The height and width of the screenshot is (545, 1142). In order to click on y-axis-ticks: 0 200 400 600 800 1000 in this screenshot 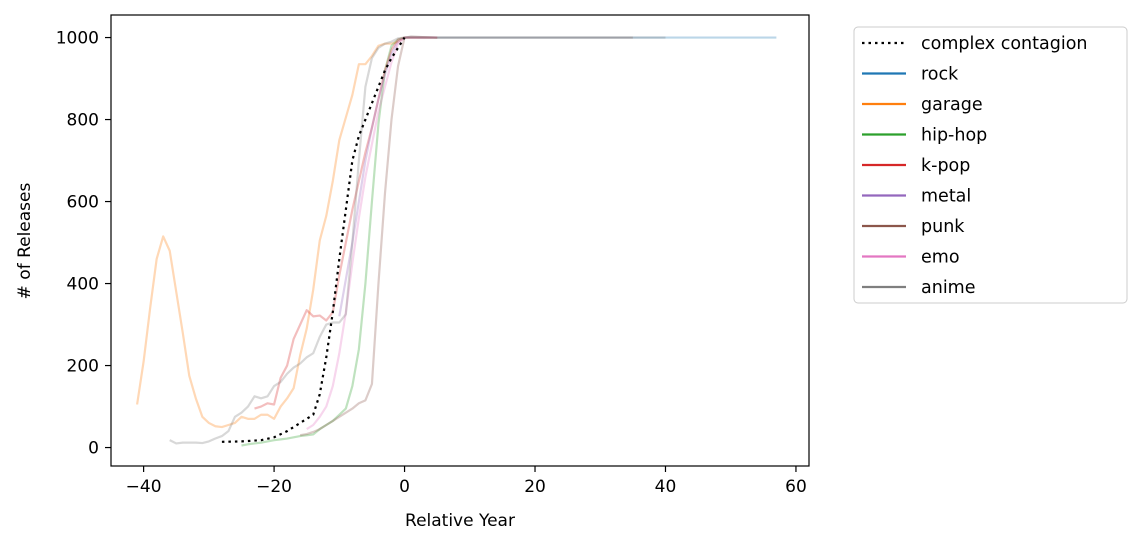, I will do `click(83, 244)`.